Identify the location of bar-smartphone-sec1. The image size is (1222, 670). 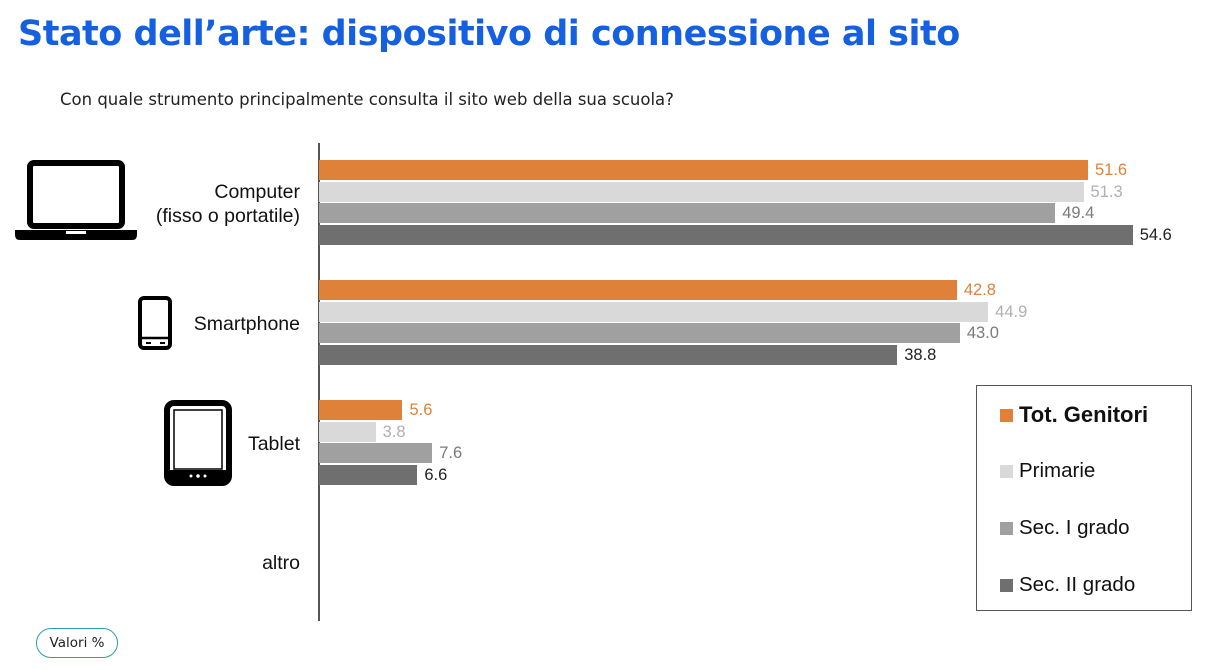
(639, 333).